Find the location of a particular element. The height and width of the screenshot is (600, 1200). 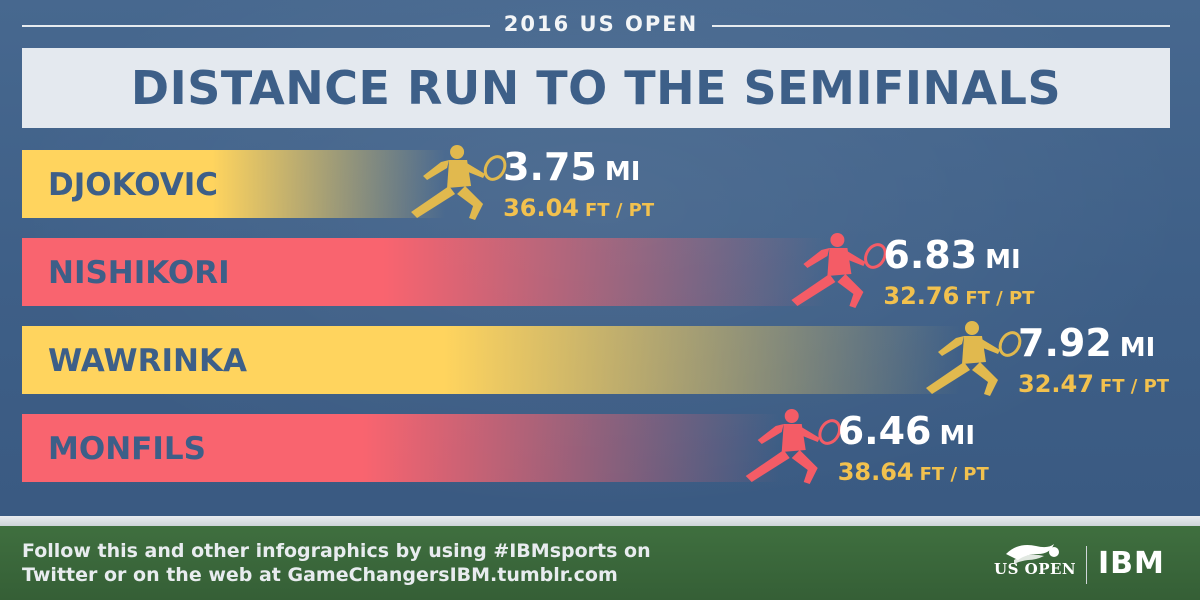

bar-djokovic is located at coordinates (234, 184).